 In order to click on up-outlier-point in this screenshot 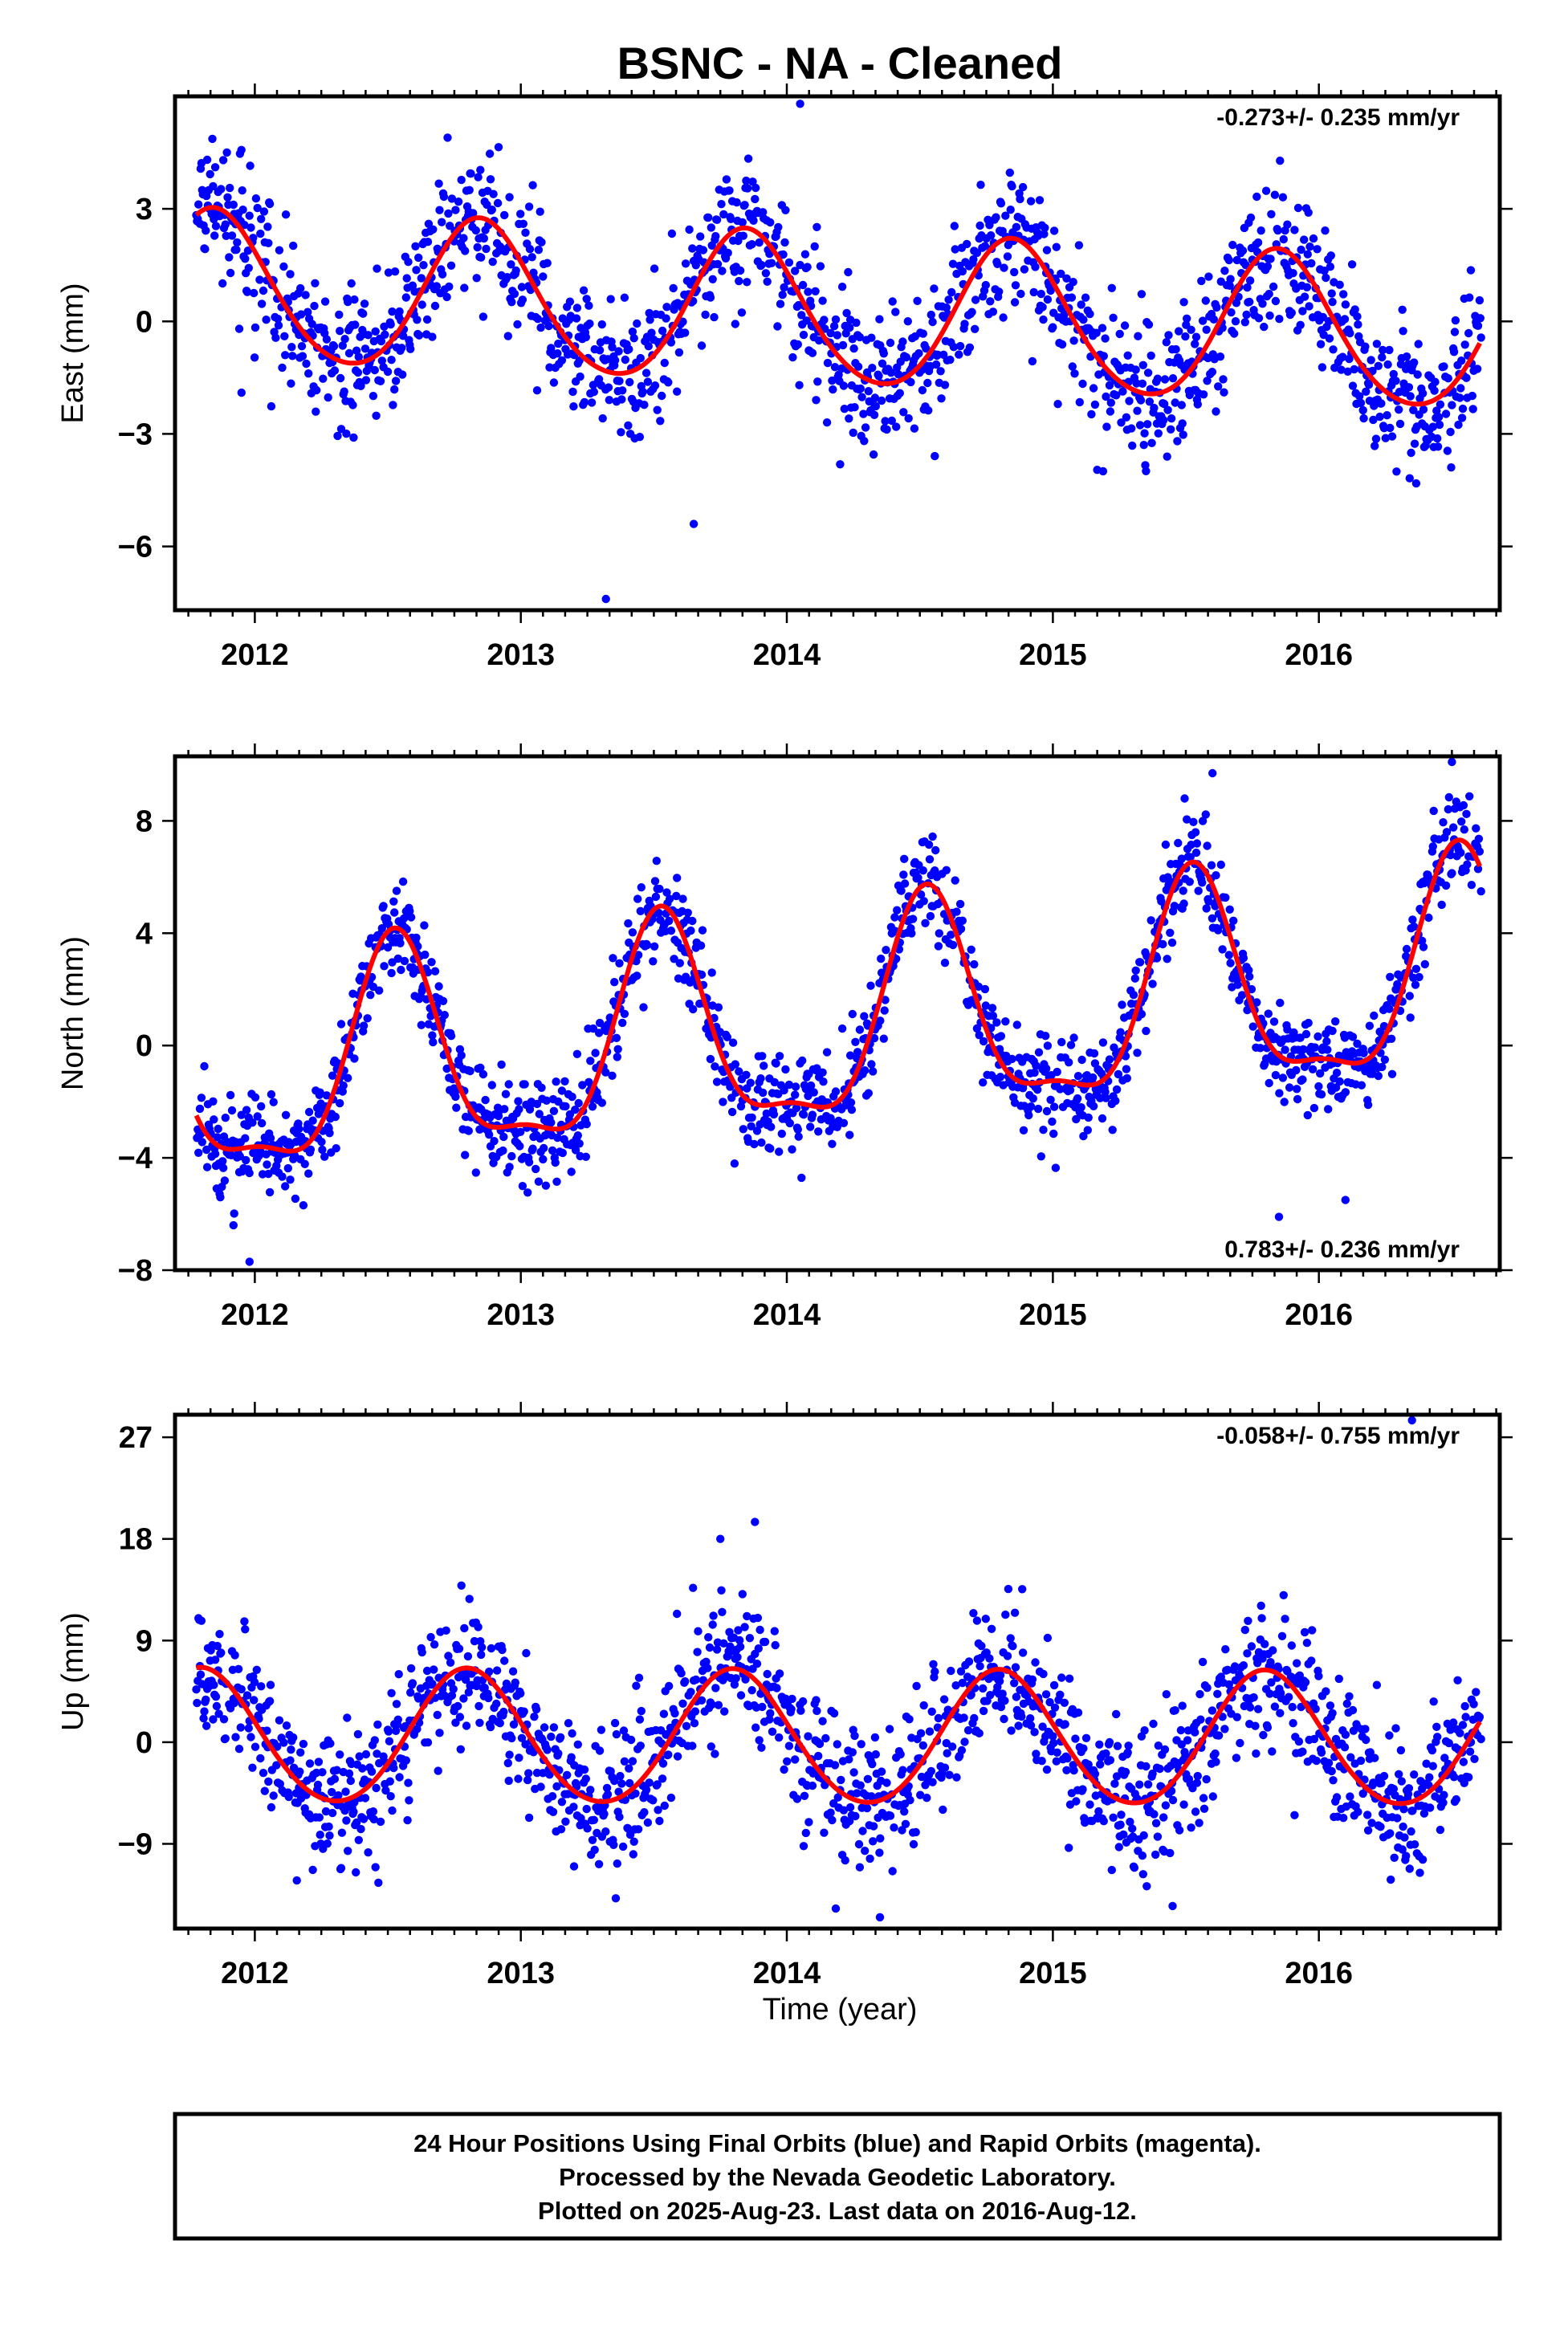, I will do `click(1411, 1420)`.